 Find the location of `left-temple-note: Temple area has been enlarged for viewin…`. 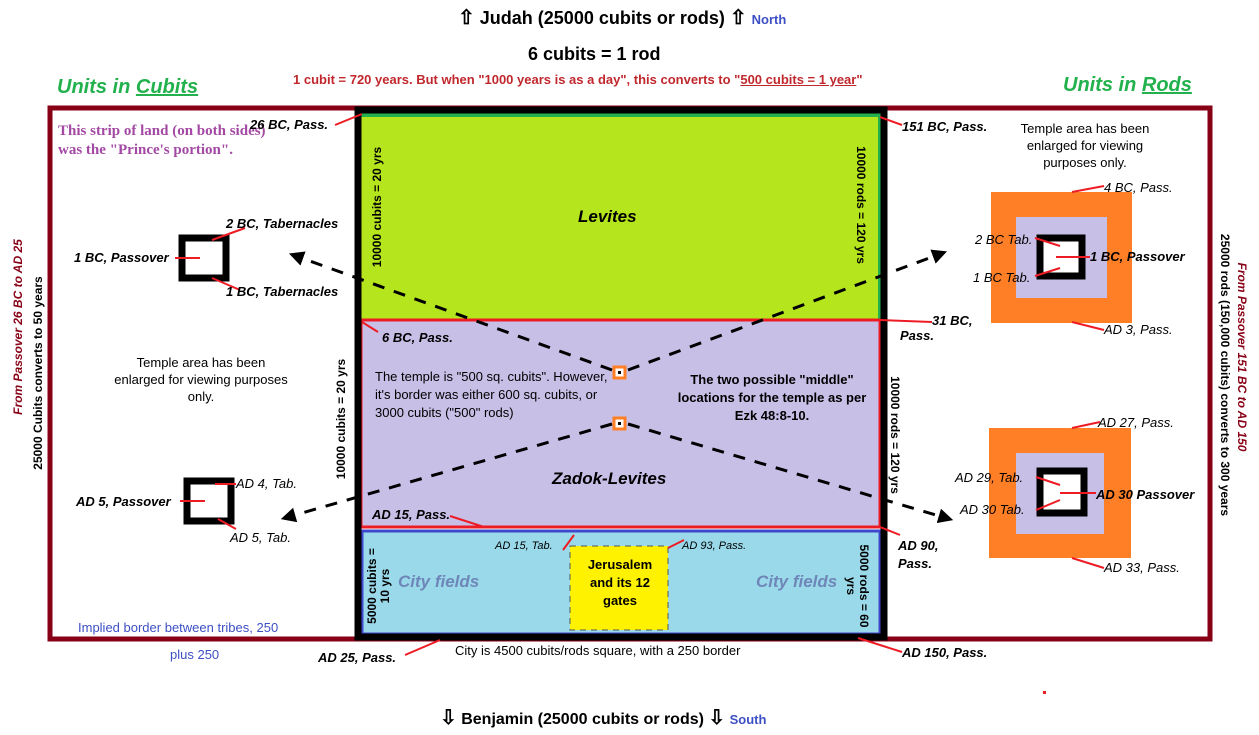

left-temple-note: Temple area has been enlarged for viewin… is located at coordinates (201, 379).